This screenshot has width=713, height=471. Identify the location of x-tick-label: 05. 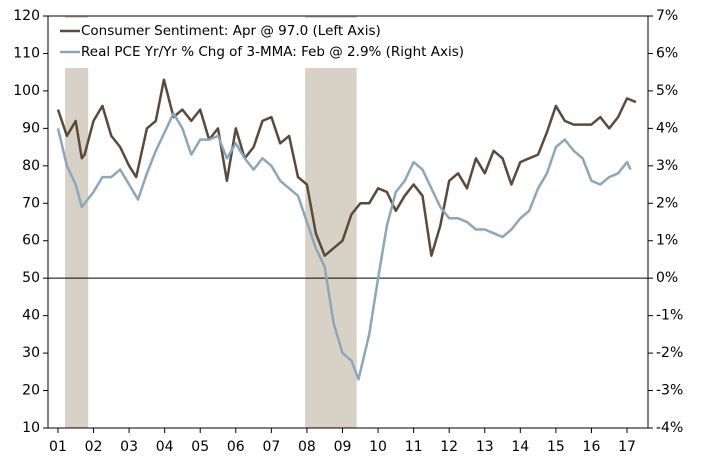
(200, 447).